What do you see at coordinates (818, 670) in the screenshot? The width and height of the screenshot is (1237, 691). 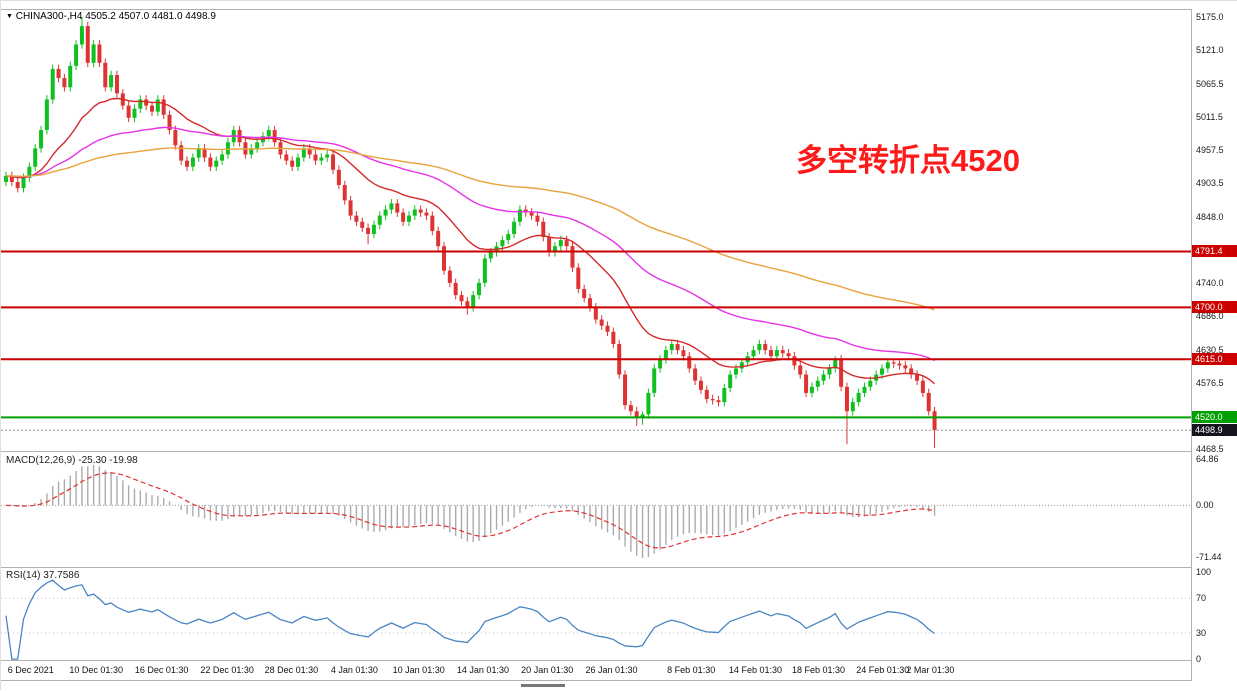 I see `time-axis-label: 18 Feb 01:30` at bounding box center [818, 670].